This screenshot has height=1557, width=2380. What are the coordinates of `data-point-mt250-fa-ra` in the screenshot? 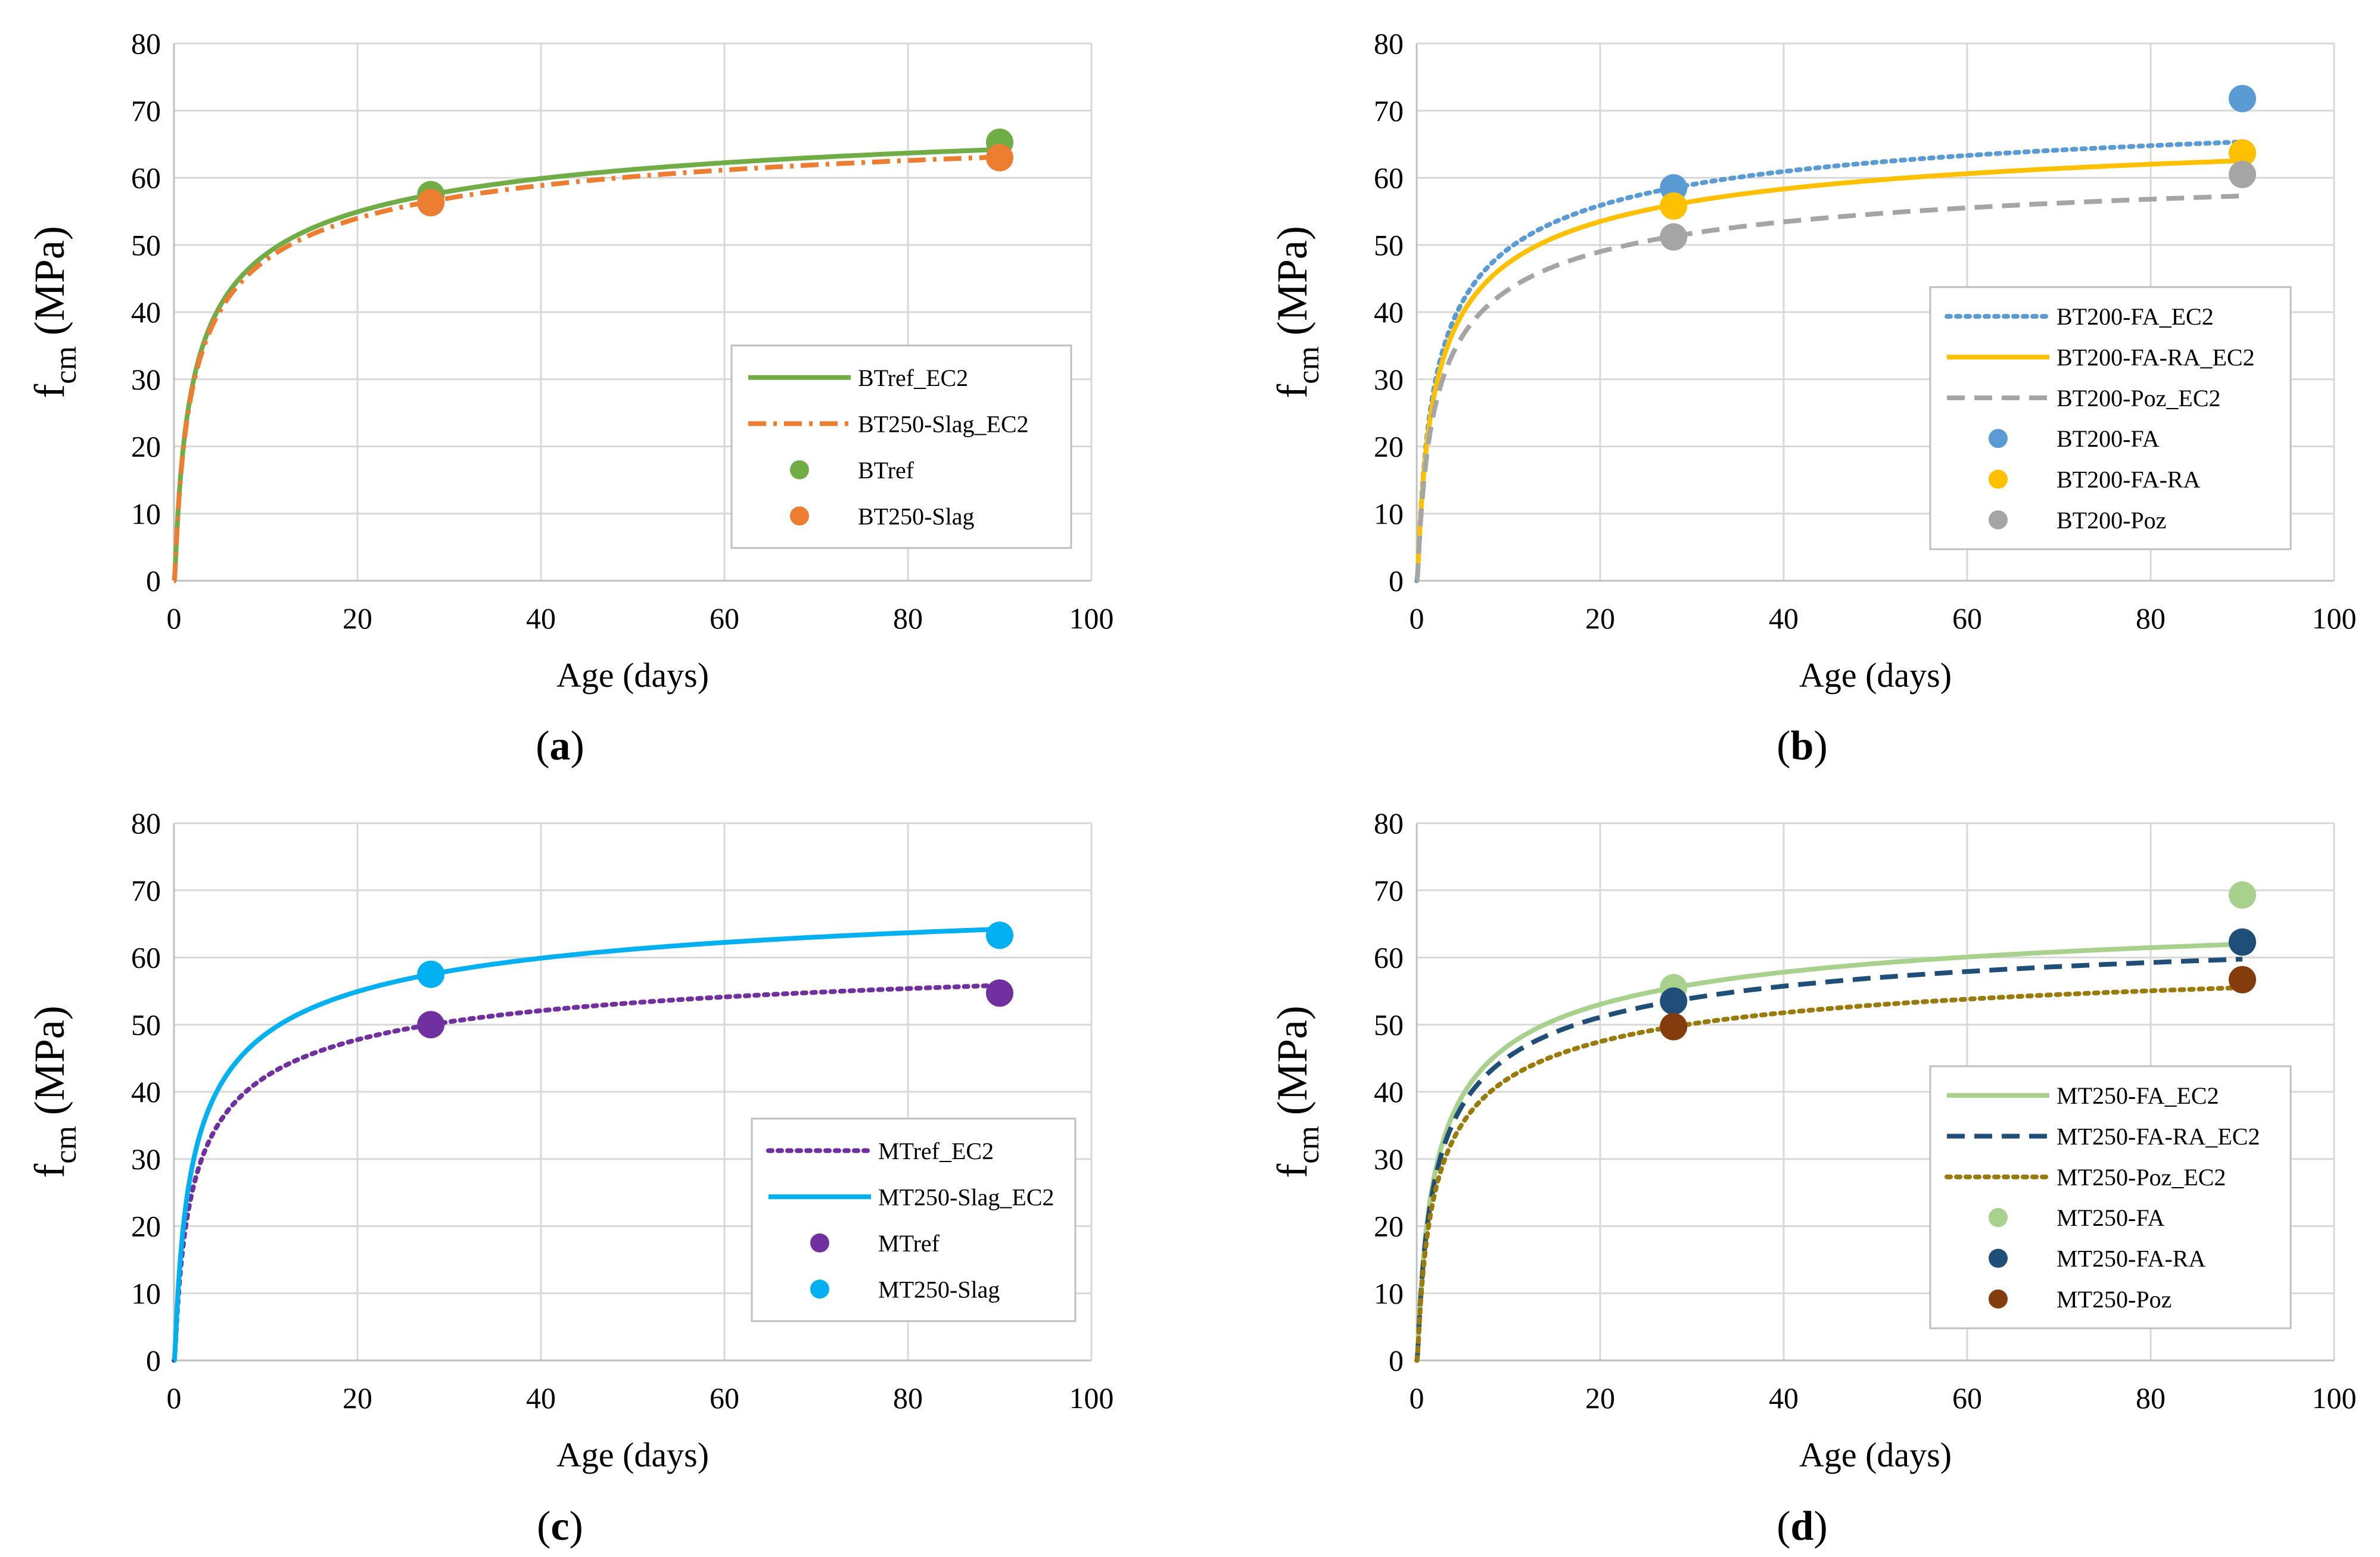 It's located at (1674, 1001).